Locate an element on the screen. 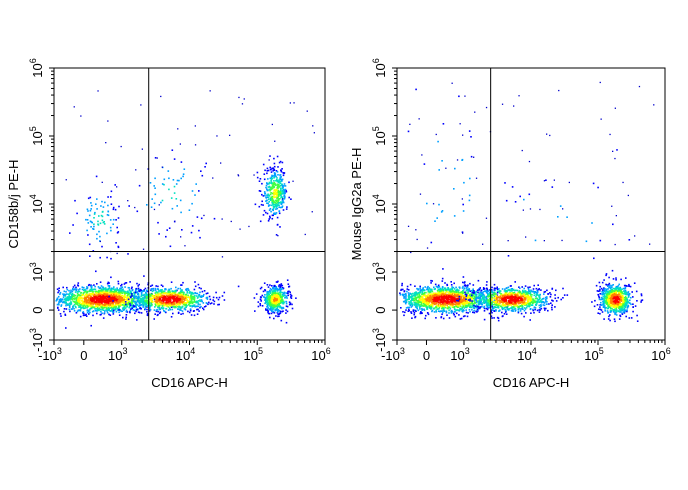 The image size is (688, 490). x-axis-title: CD16 APC-H is located at coordinates (189, 382).